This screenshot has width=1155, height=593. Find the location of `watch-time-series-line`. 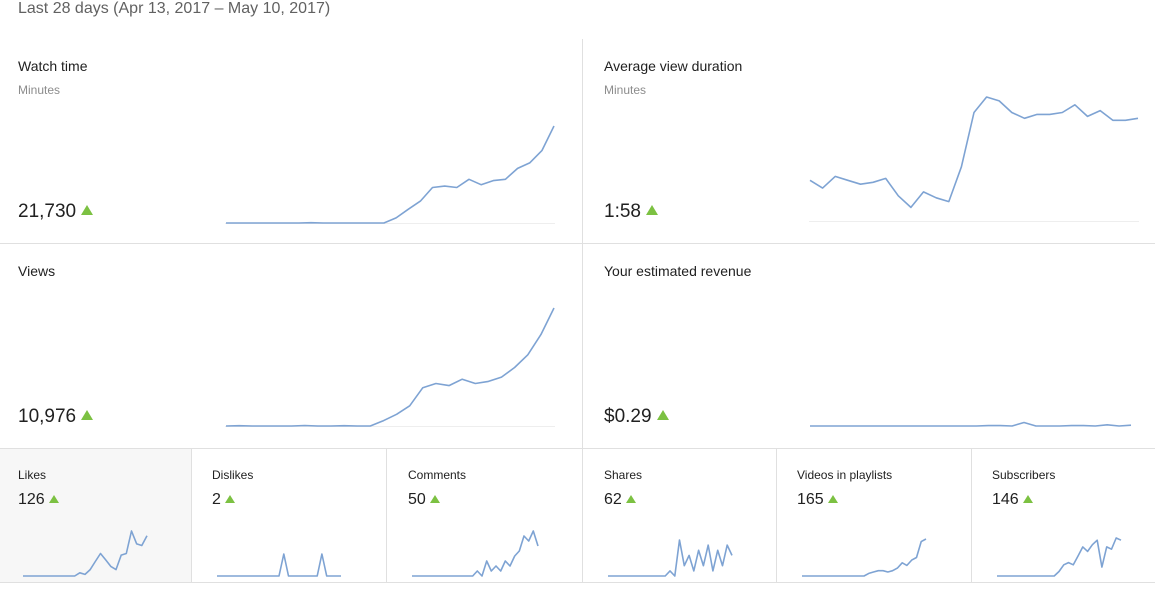

watch-time-series-line is located at coordinates (390, 174).